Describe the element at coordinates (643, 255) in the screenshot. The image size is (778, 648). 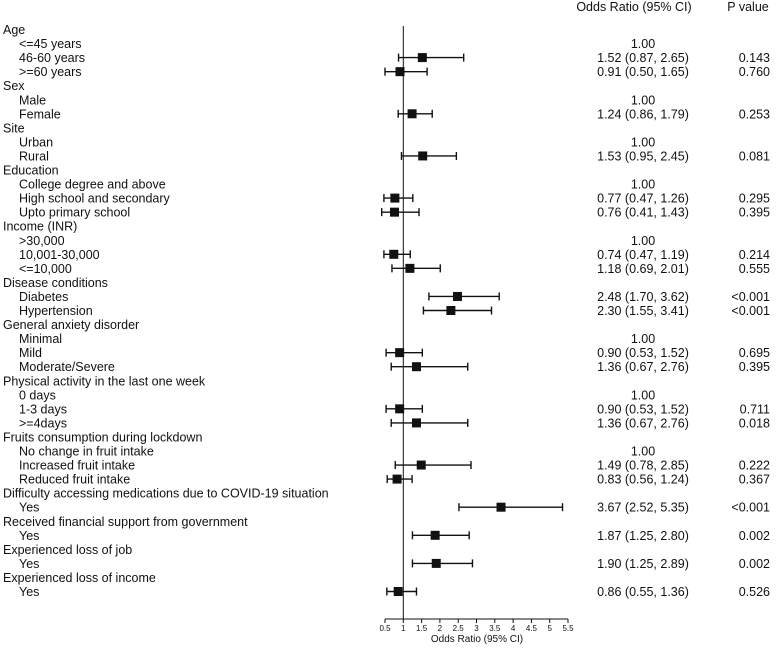
I see `odds-ratio-text: 0.74 (0.47, 1.19)` at that location.